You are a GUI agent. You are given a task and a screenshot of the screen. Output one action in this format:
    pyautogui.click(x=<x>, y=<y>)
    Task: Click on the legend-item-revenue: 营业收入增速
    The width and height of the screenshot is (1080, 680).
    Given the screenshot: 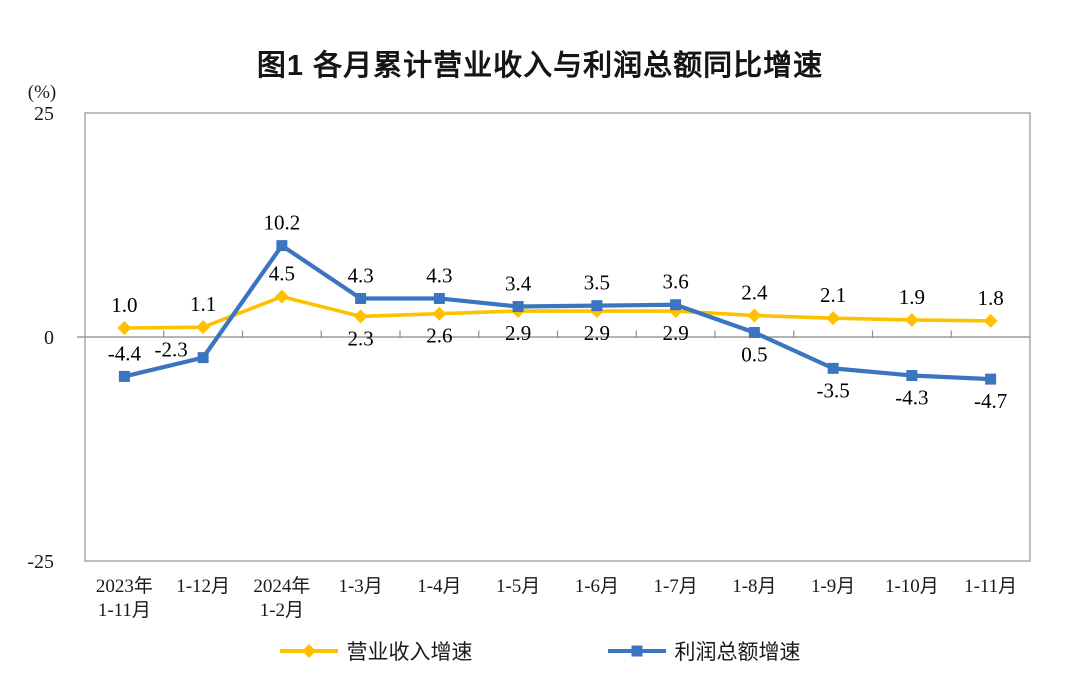 What is the action you would take?
    pyautogui.click(x=376, y=651)
    